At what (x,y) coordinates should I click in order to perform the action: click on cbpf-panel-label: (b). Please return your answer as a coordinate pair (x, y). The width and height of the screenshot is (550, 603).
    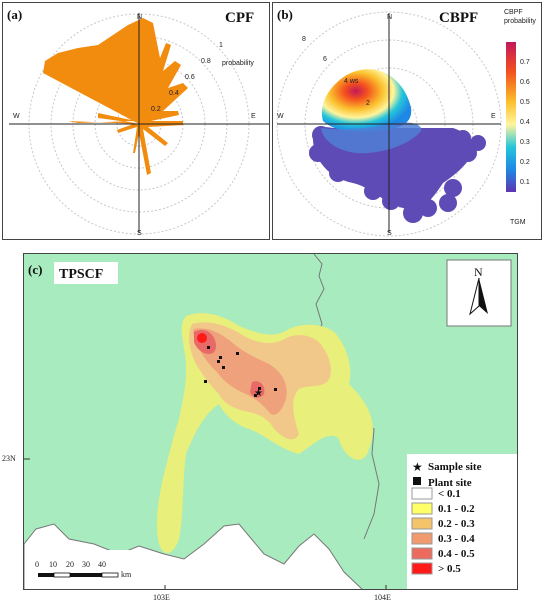
    Looking at the image, I should click on (285, 14).